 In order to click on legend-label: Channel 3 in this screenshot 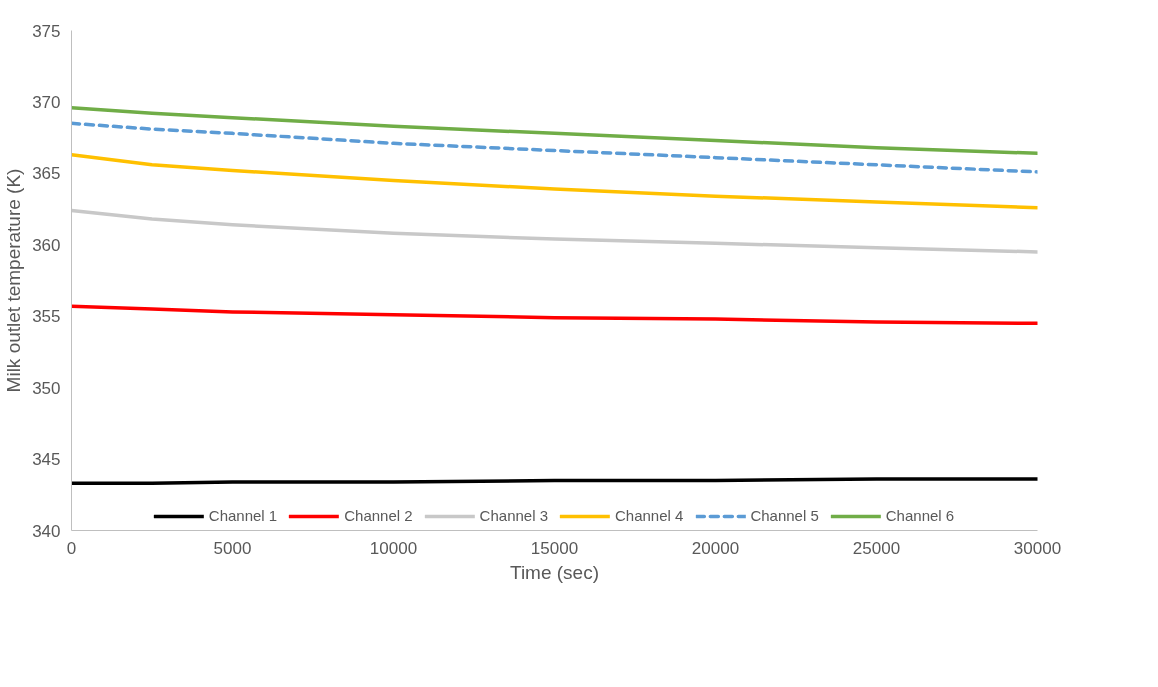, I will do `click(513, 515)`.